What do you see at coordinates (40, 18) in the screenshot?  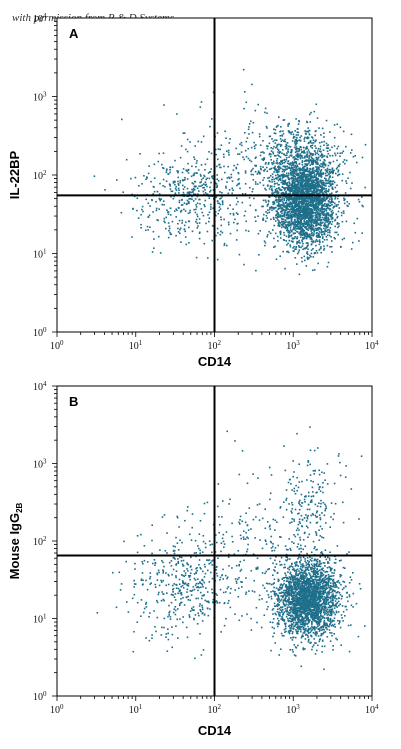 I see `y-tick-label: 104` at bounding box center [40, 18].